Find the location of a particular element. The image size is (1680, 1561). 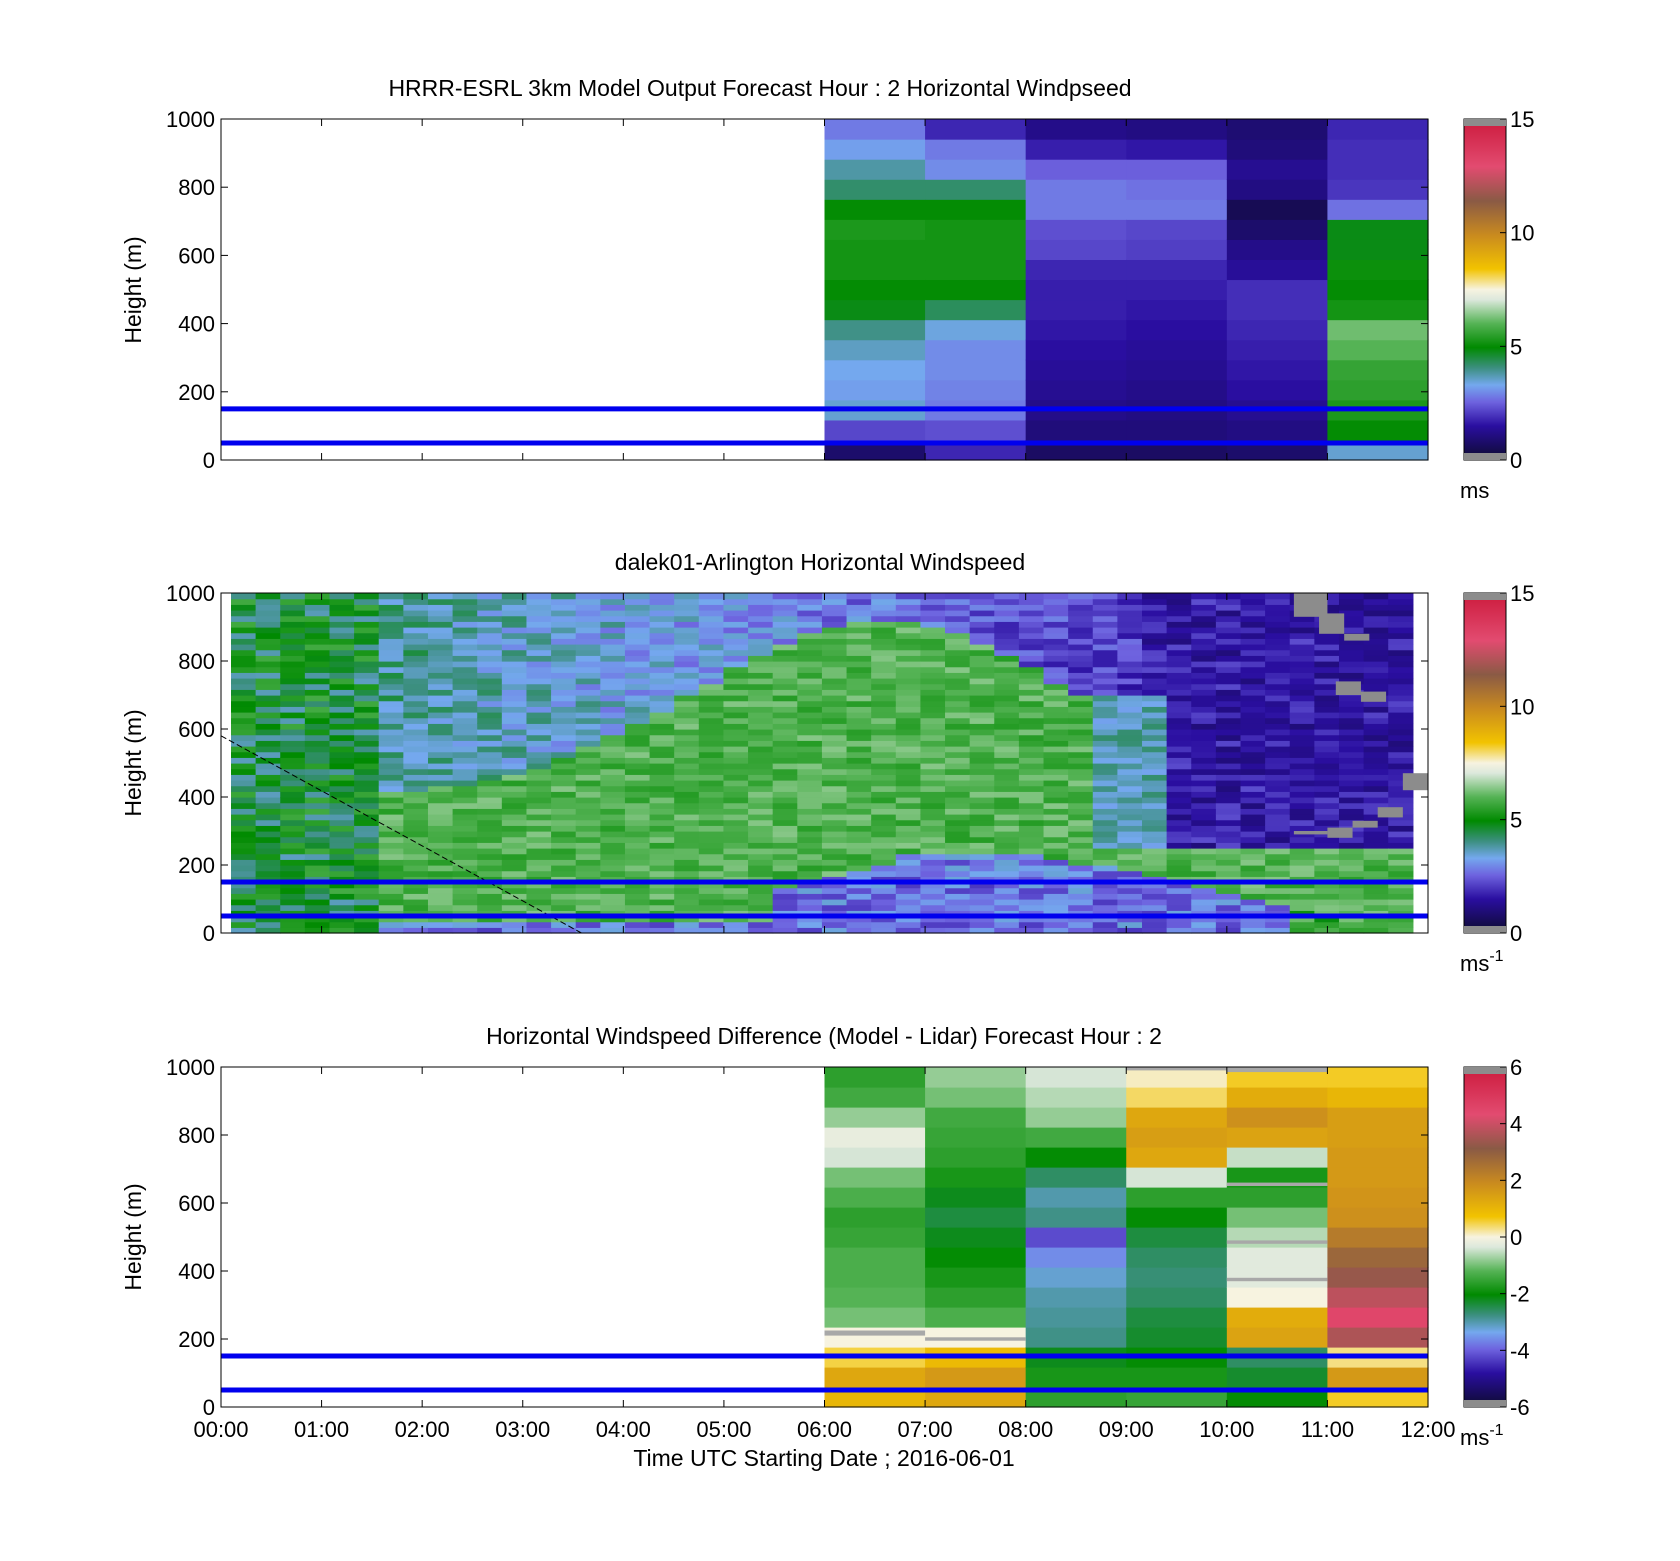

colorbar-tick-label: 0 is located at coordinates (1516, 460).